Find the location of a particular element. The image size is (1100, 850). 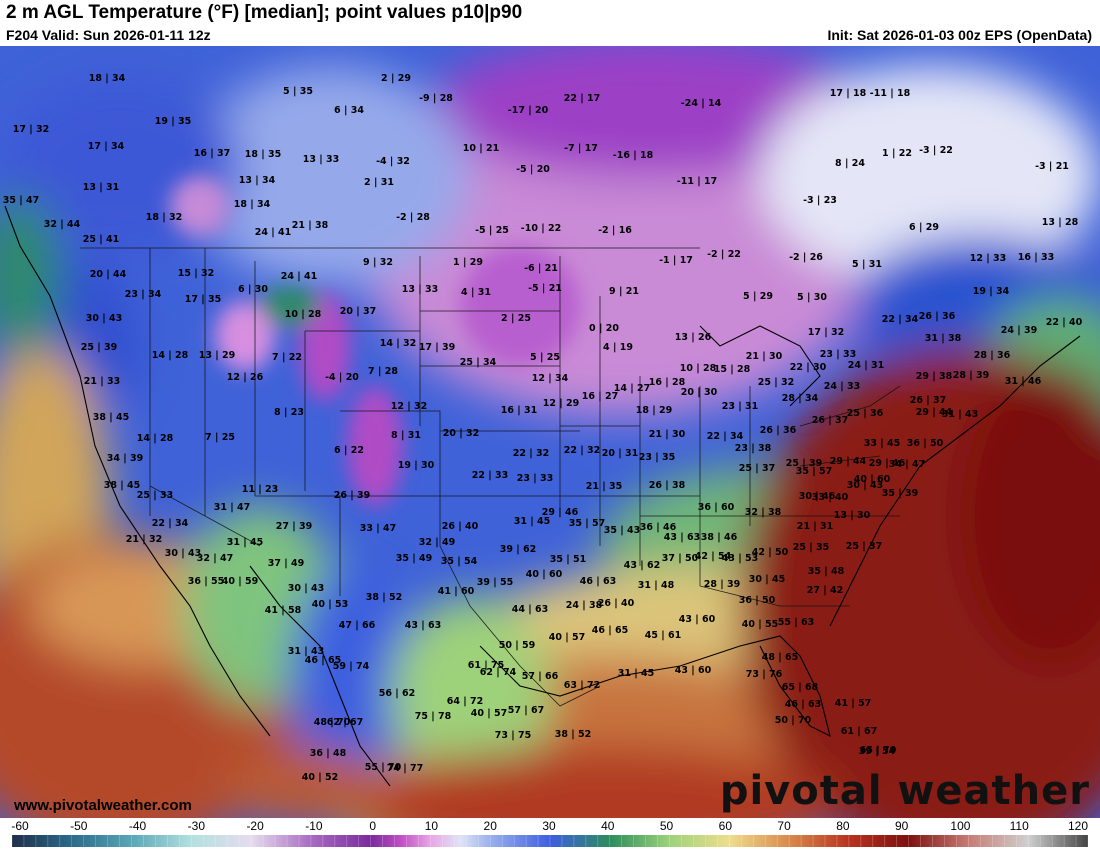

point-value-label: 16 | 33 is located at coordinates (1036, 257).